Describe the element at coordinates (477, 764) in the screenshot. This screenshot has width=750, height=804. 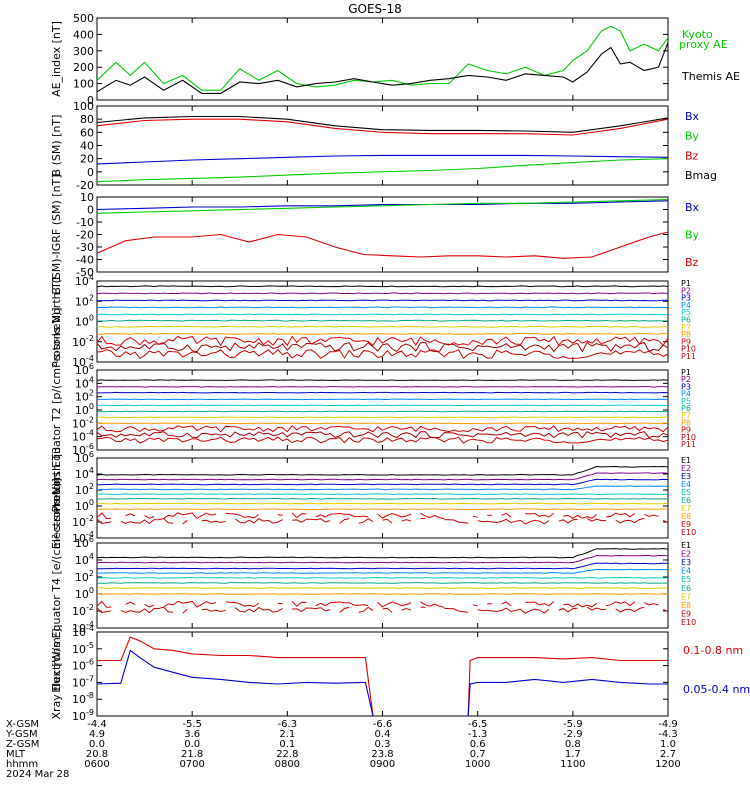
I see `x-row-value: 1000` at that location.